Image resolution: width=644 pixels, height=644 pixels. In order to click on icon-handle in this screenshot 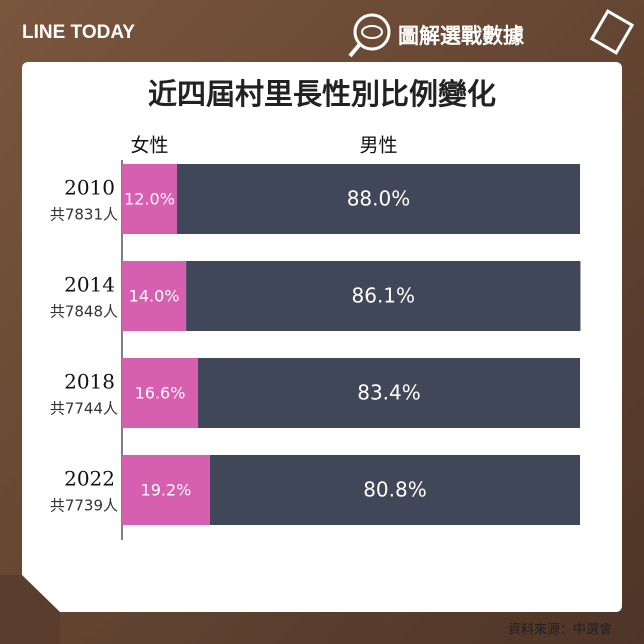, I will do `click(355, 50)`.